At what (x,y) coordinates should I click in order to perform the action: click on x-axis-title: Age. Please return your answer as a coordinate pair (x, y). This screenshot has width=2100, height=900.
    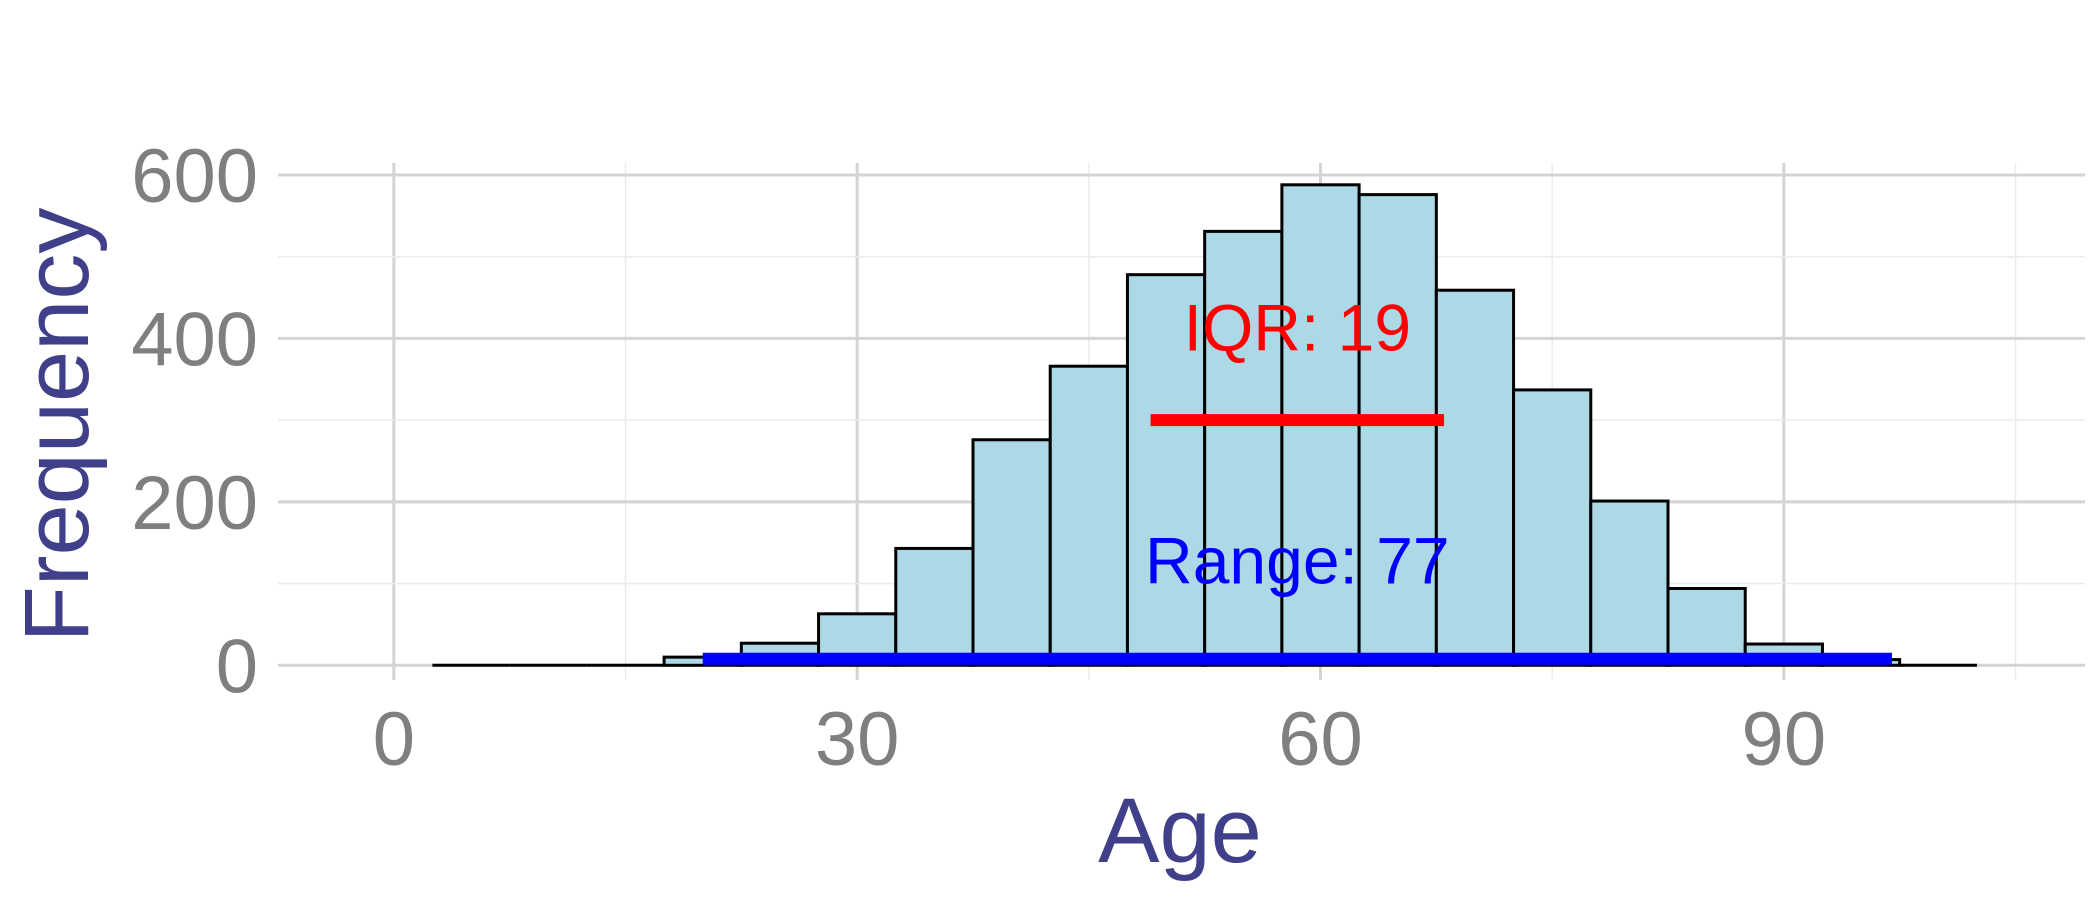
    Looking at the image, I should click on (1180, 831).